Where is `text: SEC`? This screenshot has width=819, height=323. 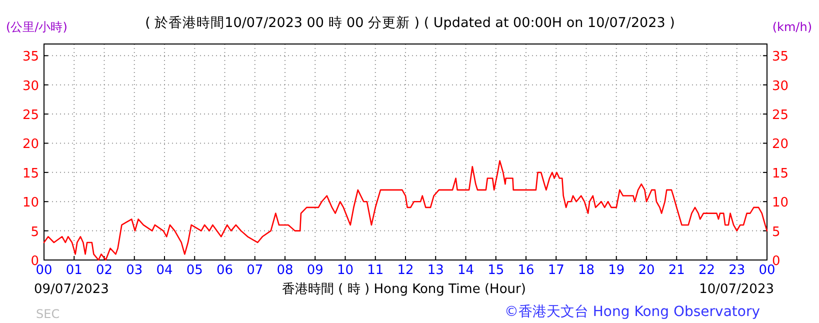 text: SEC is located at coordinates (48, 314).